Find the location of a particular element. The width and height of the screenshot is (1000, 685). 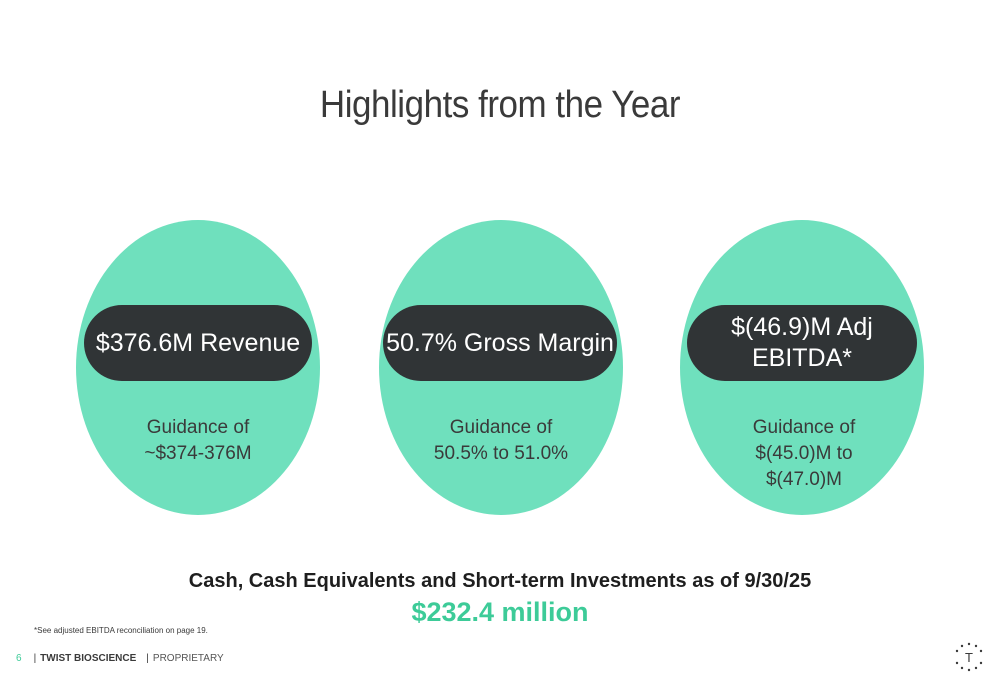

footer-company: TWIST BIOSCIENCE is located at coordinates (88, 658).